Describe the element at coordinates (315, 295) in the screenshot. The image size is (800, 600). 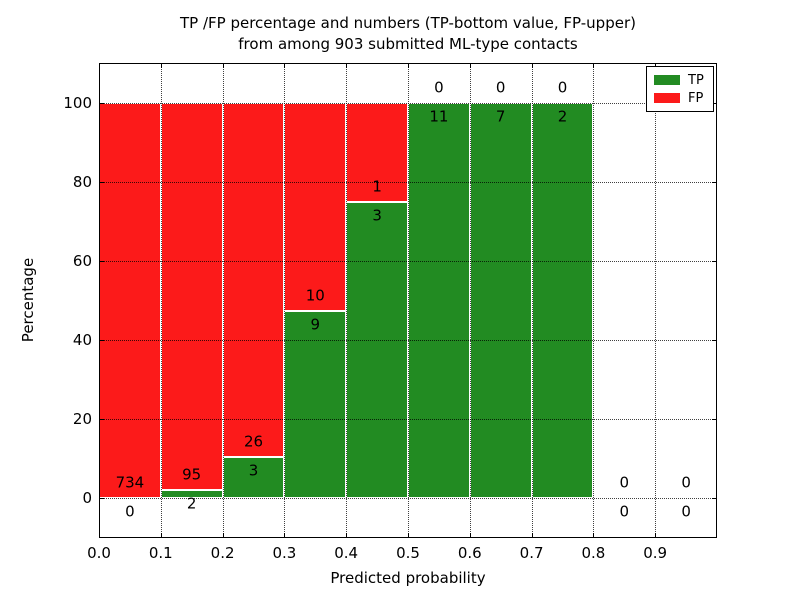
I see `fp-count-label: 10` at that location.